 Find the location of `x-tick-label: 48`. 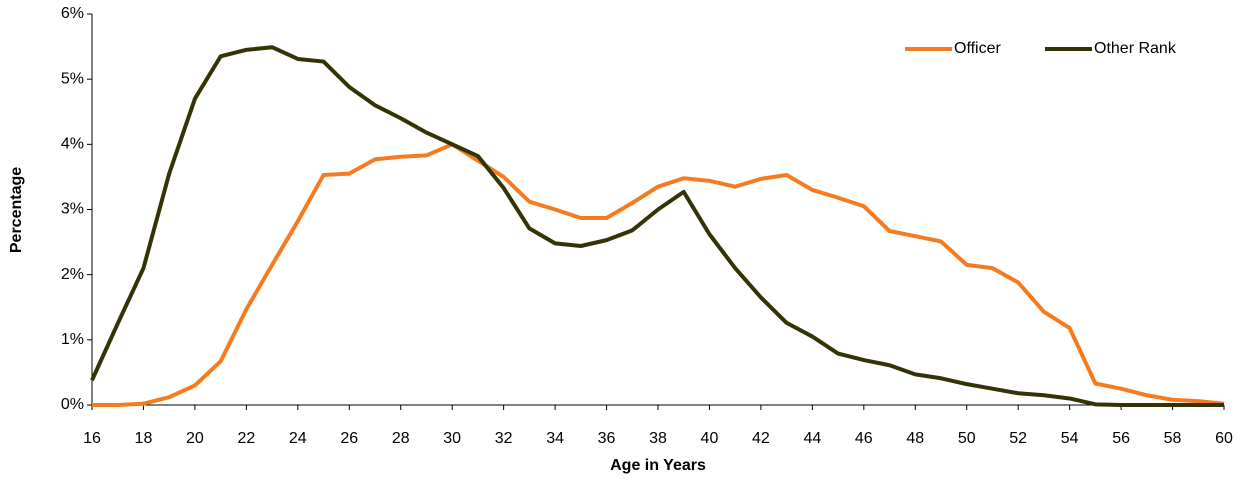

x-tick-label: 48 is located at coordinates (915, 438).